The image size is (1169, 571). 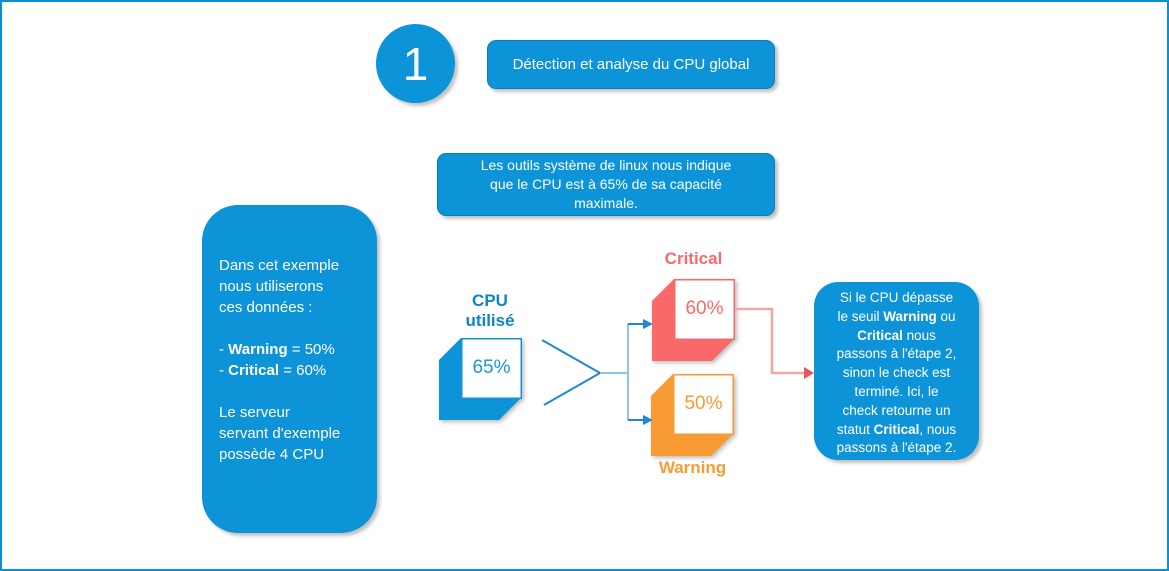 What do you see at coordinates (692, 467) in the screenshot?
I see `warning-label: Warning` at bounding box center [692, 467].